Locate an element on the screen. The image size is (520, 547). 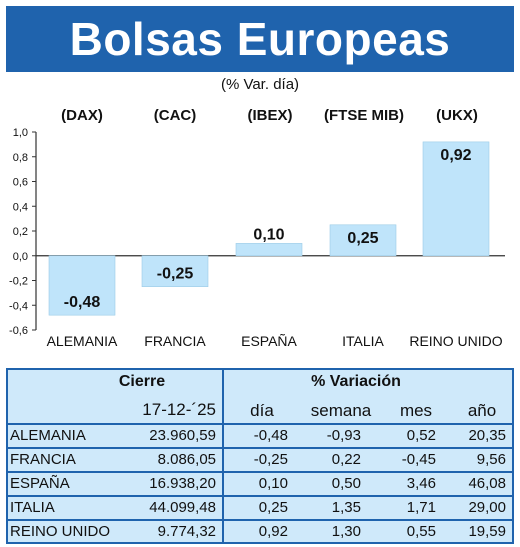
index-label-ftse-mib: (FTSE MIB) is located at coordinates (364, 115).